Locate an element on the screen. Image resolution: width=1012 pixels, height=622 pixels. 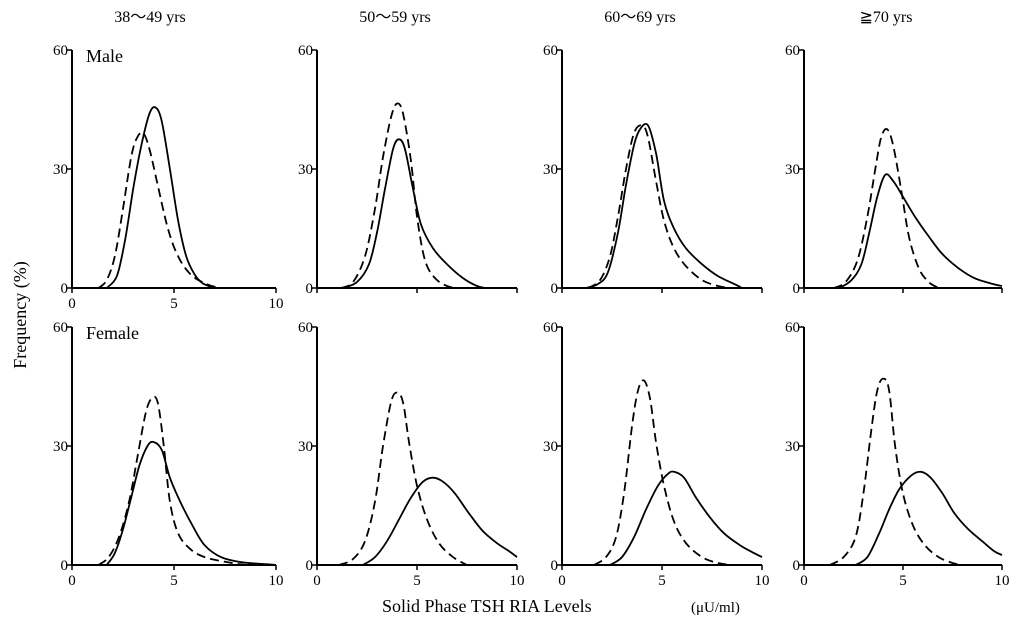
column-title-2: 50～59 yrs is located at coordinates (395, 17).